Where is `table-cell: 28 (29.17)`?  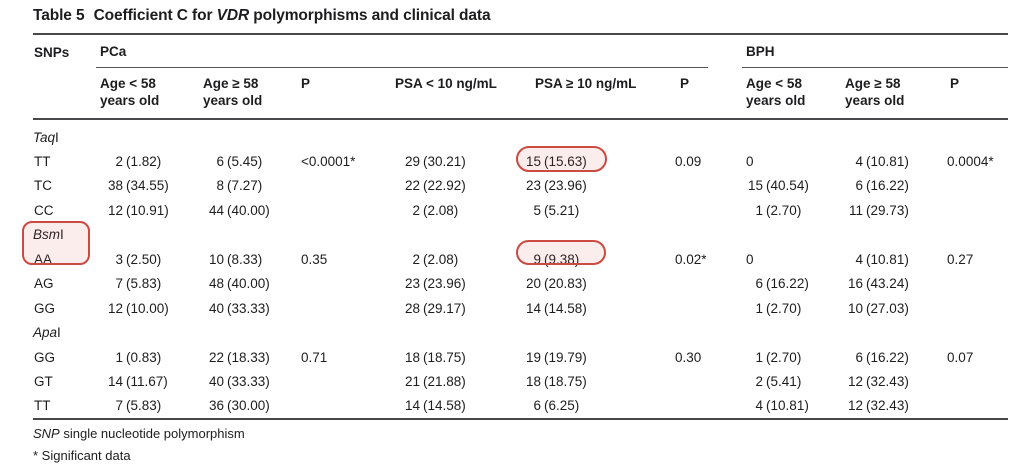 table-cell: 28 (29.17) is located at coordinates (435, 308).